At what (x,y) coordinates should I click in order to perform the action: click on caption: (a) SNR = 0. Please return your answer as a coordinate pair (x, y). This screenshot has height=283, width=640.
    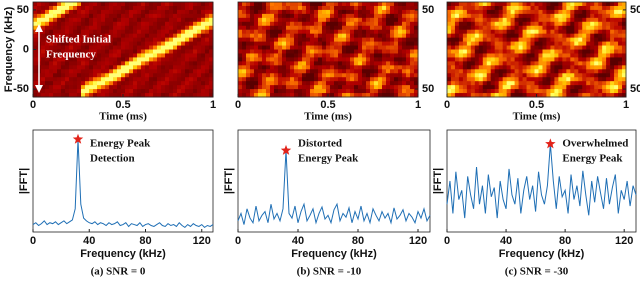
    Looking at the image, I should click on (118, 272).